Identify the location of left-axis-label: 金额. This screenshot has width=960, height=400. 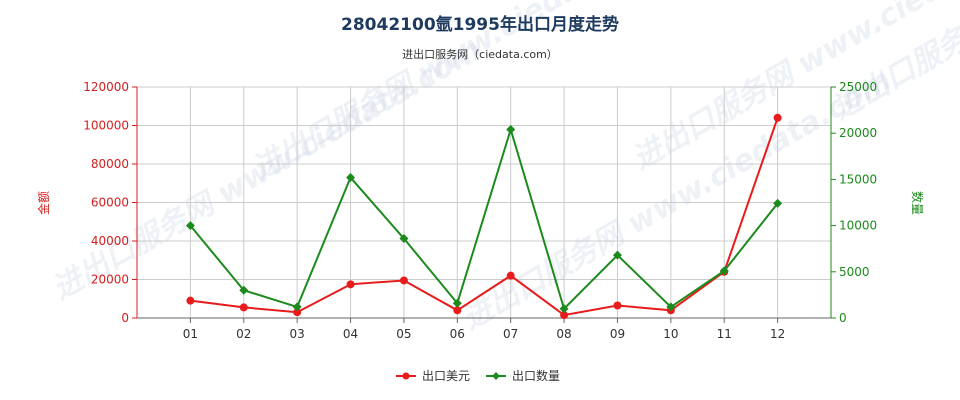
(43, 203).